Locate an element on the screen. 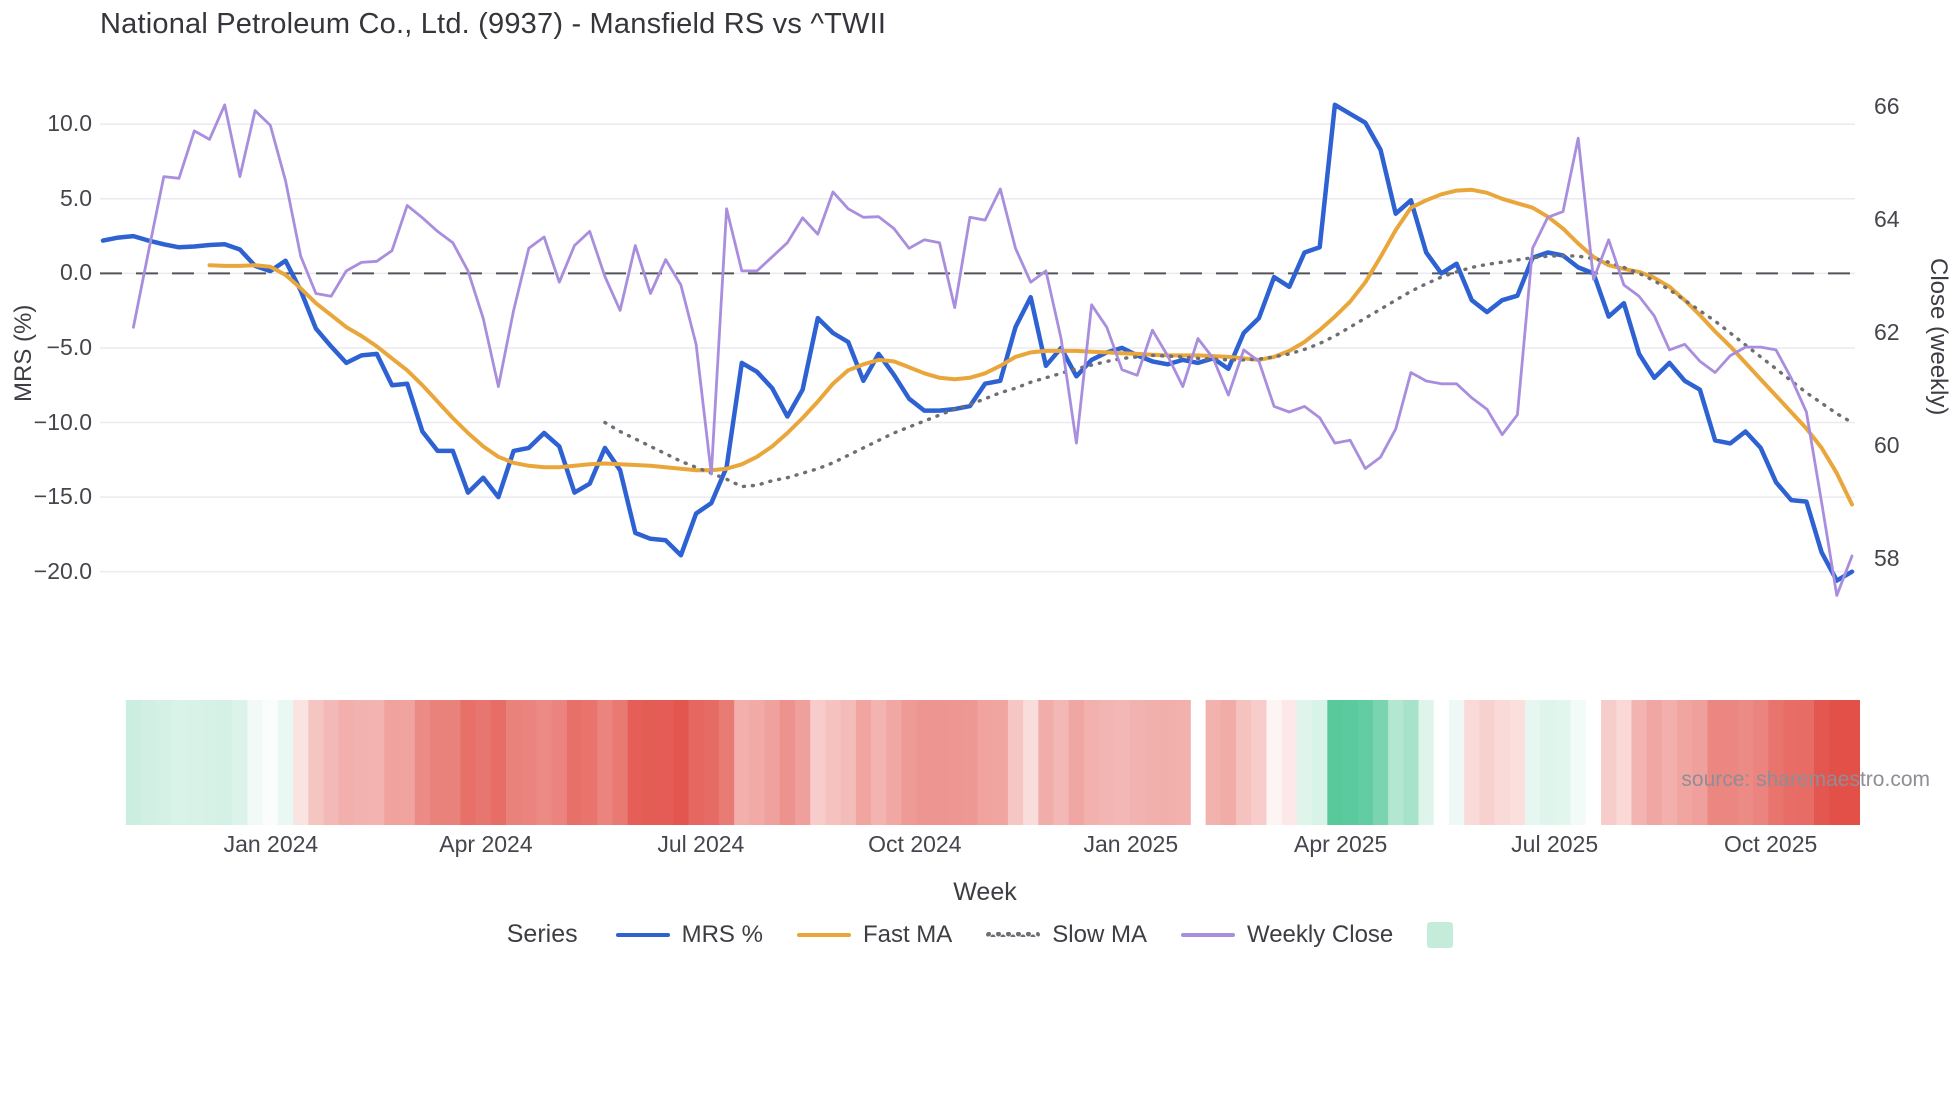 This screenshot has width=1960, height=1102. slow-ma-line is located at coordinates (1228, 371).